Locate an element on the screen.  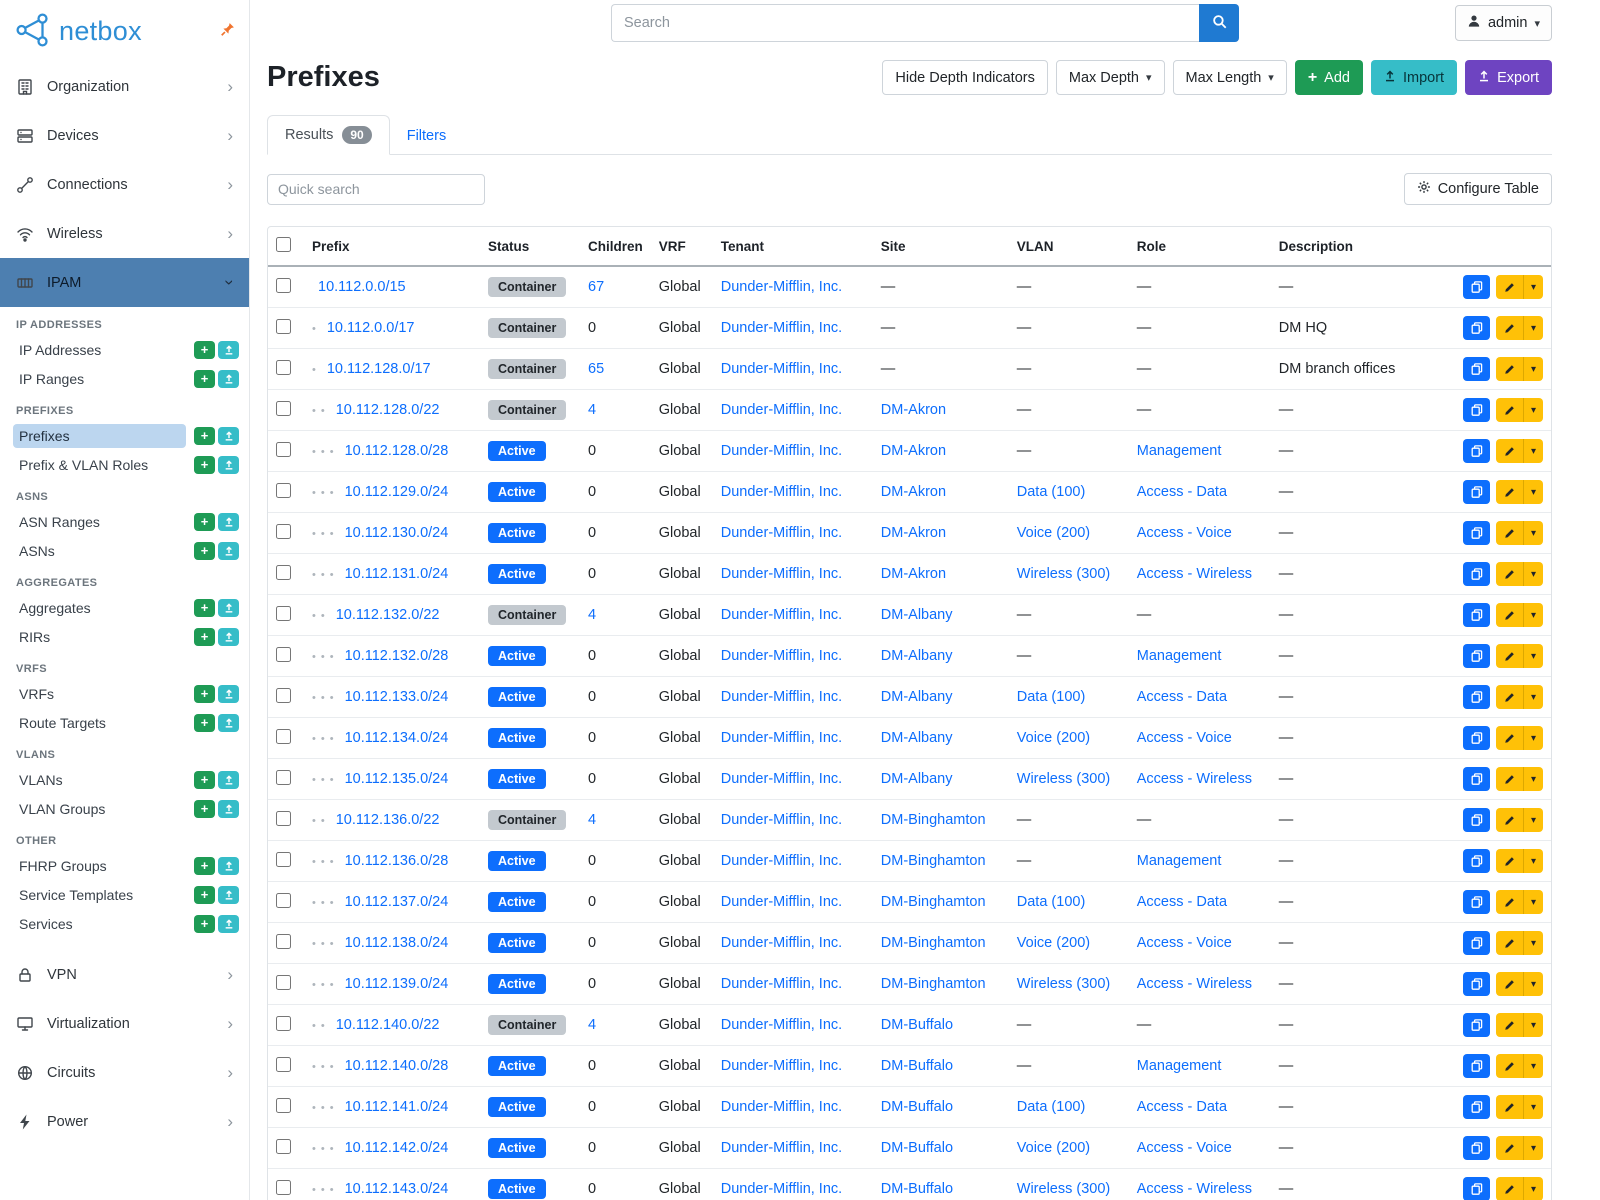
tab-filters: Filters is located at coordinates (426, 136).